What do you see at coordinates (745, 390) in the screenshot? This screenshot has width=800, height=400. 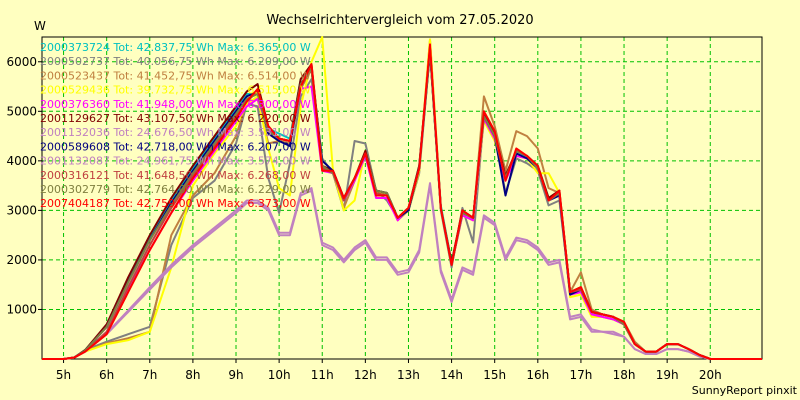 I see `footer-credit: SunnyReport pinxit` at bounding box center [745, 390].